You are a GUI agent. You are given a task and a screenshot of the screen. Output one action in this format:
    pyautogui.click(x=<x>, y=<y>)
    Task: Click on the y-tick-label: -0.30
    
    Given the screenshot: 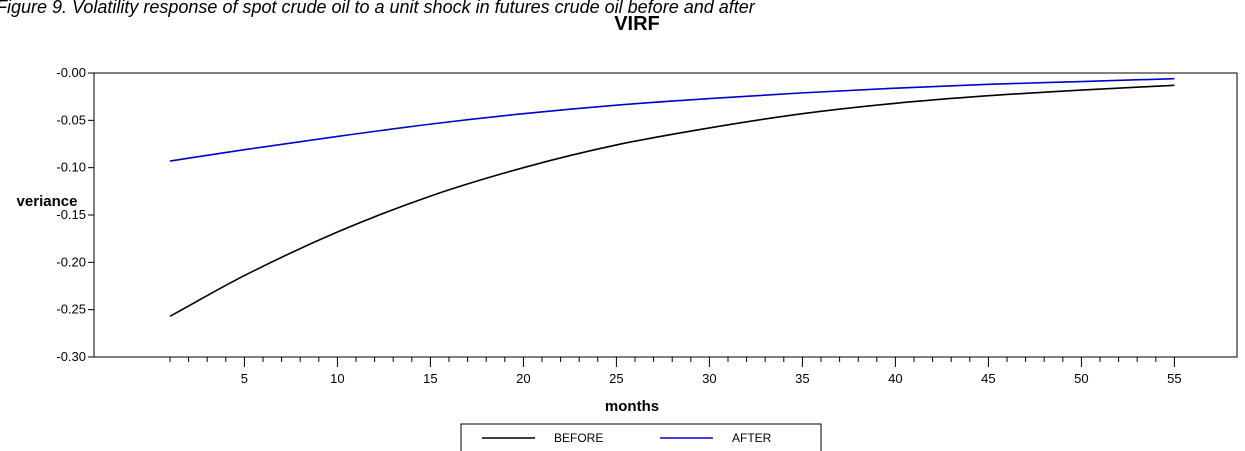 What is the action you would take?
    pyautogui.click(x=71, y=356)
    